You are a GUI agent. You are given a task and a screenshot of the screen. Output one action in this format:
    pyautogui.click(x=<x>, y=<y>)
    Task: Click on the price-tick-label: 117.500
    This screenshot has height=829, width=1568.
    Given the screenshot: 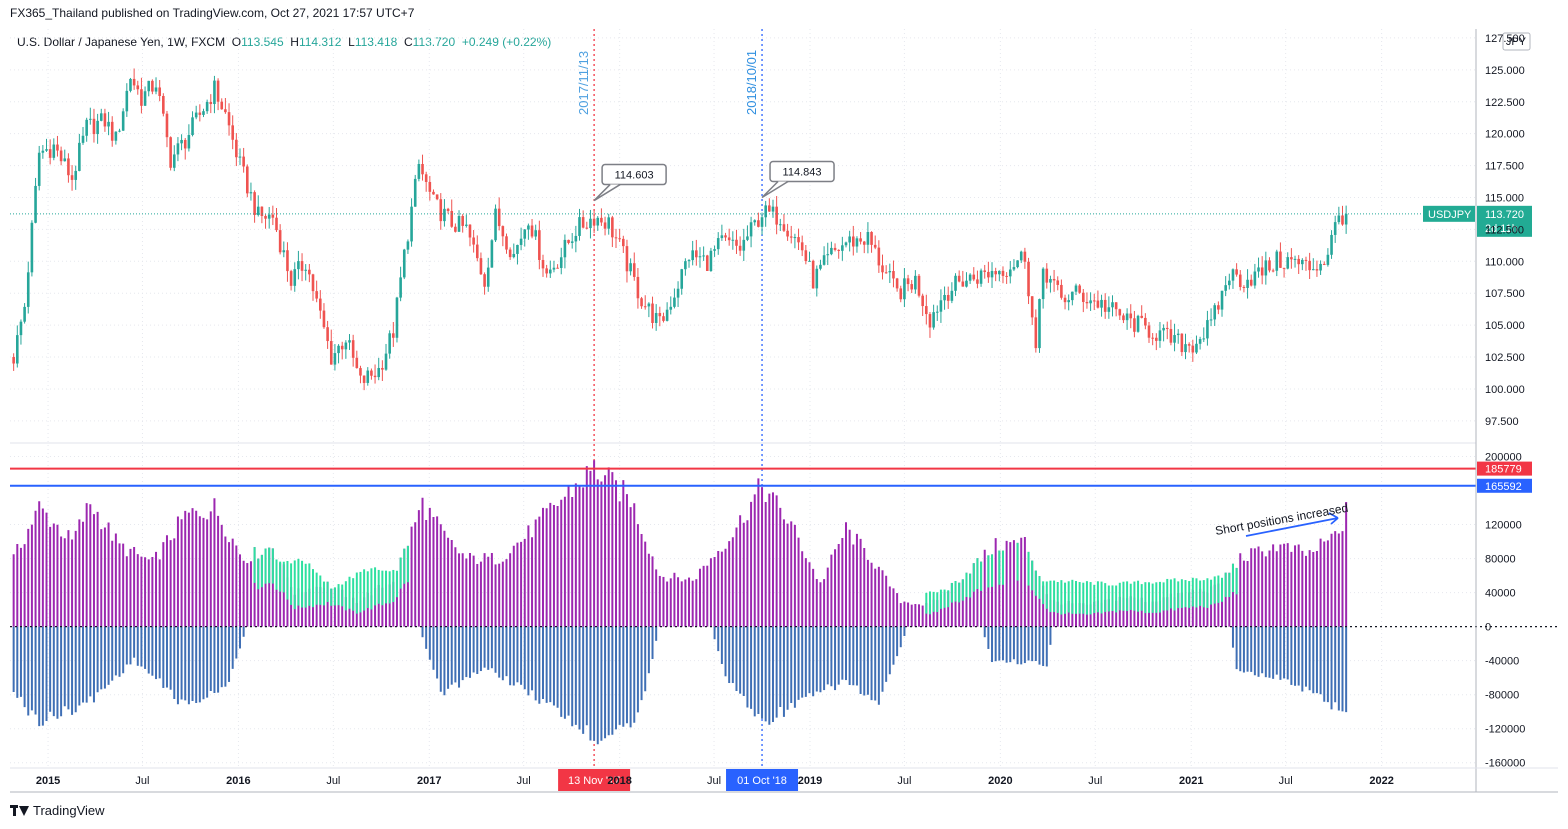 What is the action you would take?
    pyautogui.click(x=1504, y=167)
    